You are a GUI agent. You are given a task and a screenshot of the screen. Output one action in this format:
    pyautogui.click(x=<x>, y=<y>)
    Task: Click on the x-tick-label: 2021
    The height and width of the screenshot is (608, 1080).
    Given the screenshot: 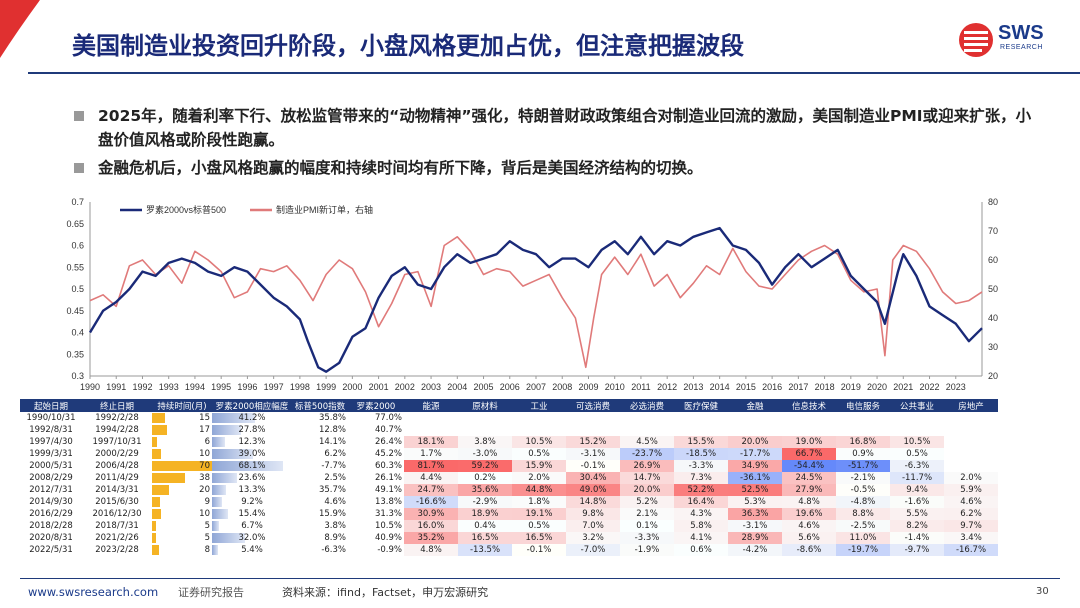 What is the action you would take?
    pyautogui.click(x=903, y=387)
    